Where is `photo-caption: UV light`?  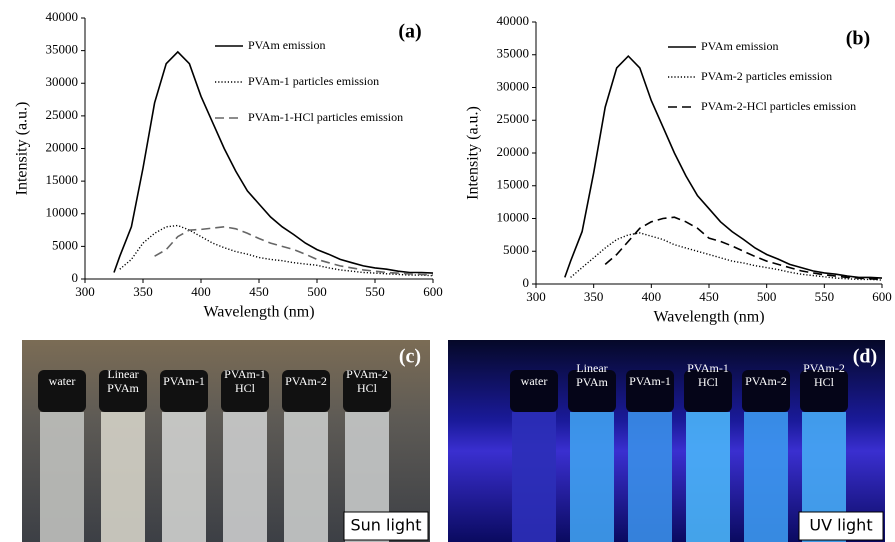 photo-caption: UV light is located at coordinates (840, 525).